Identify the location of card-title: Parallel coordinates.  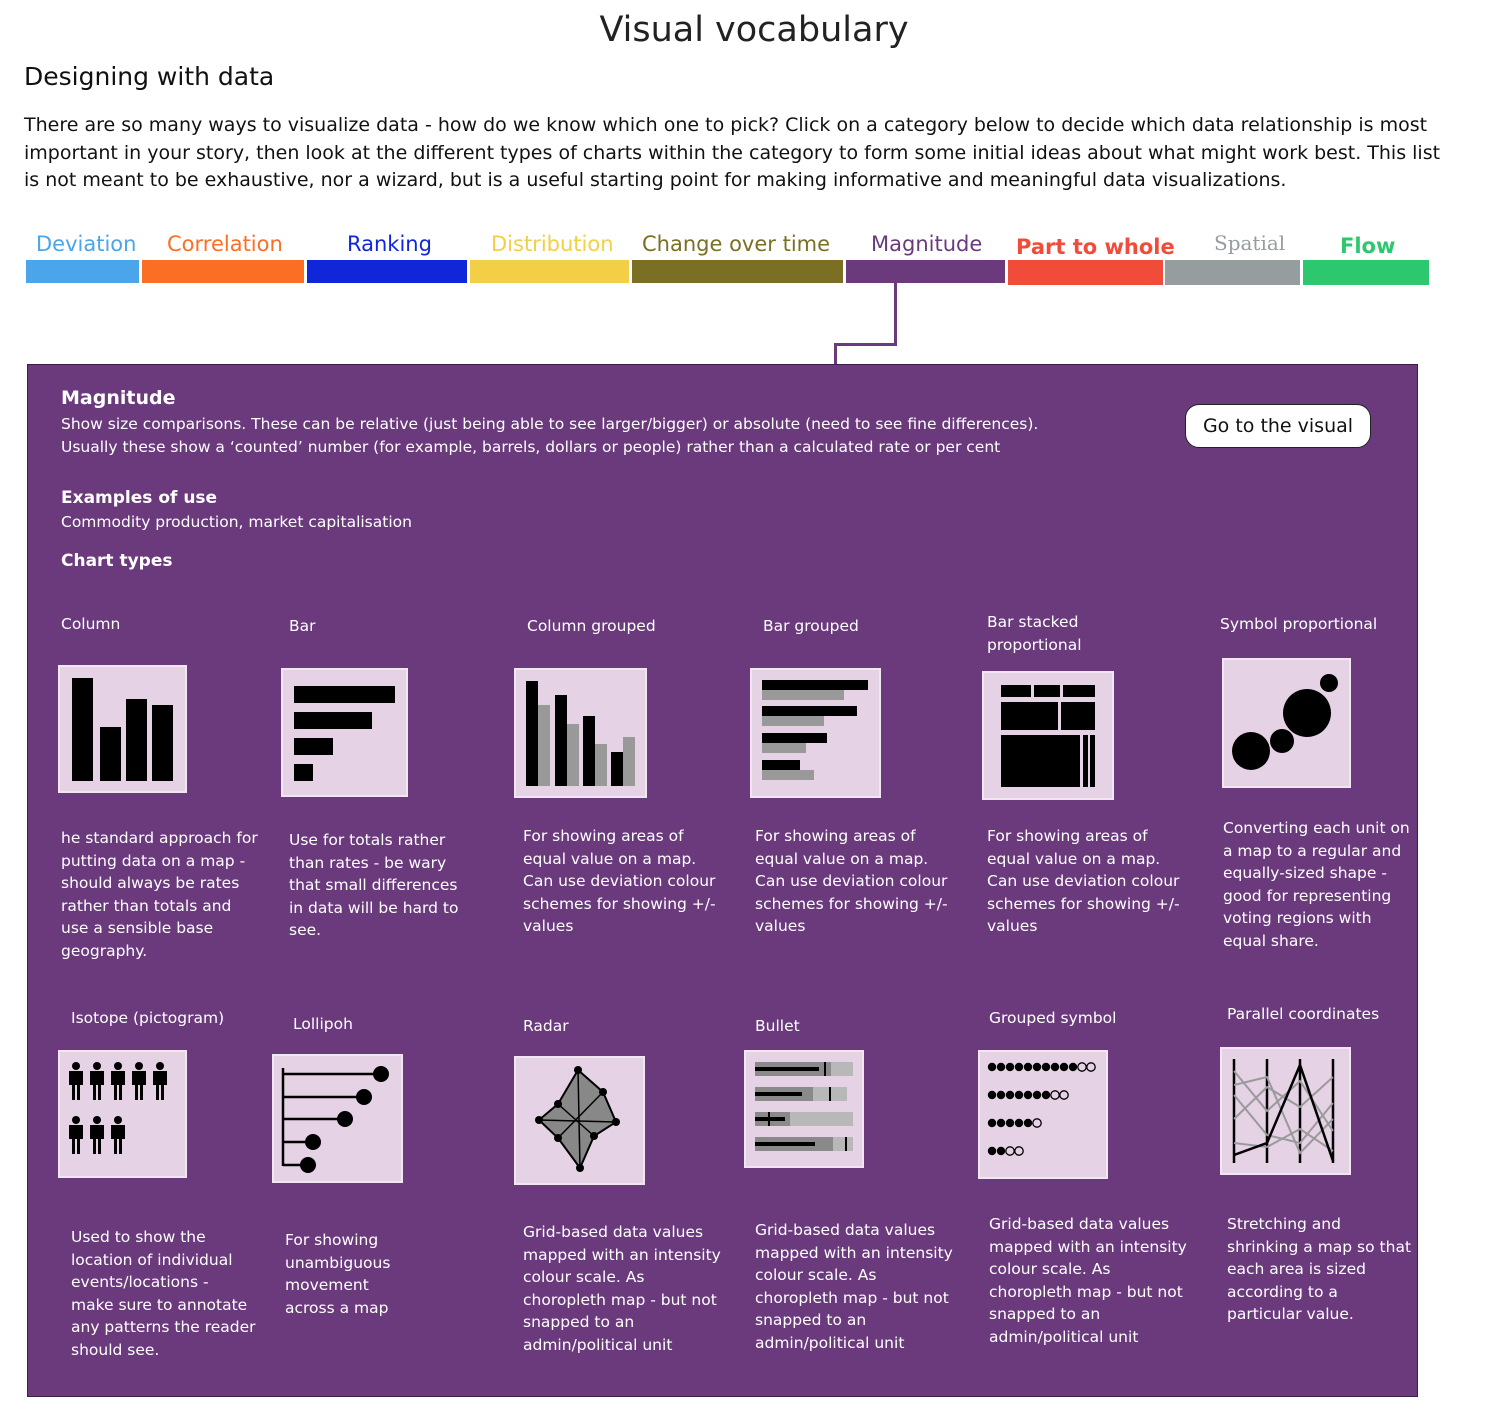
(1303, 1014).